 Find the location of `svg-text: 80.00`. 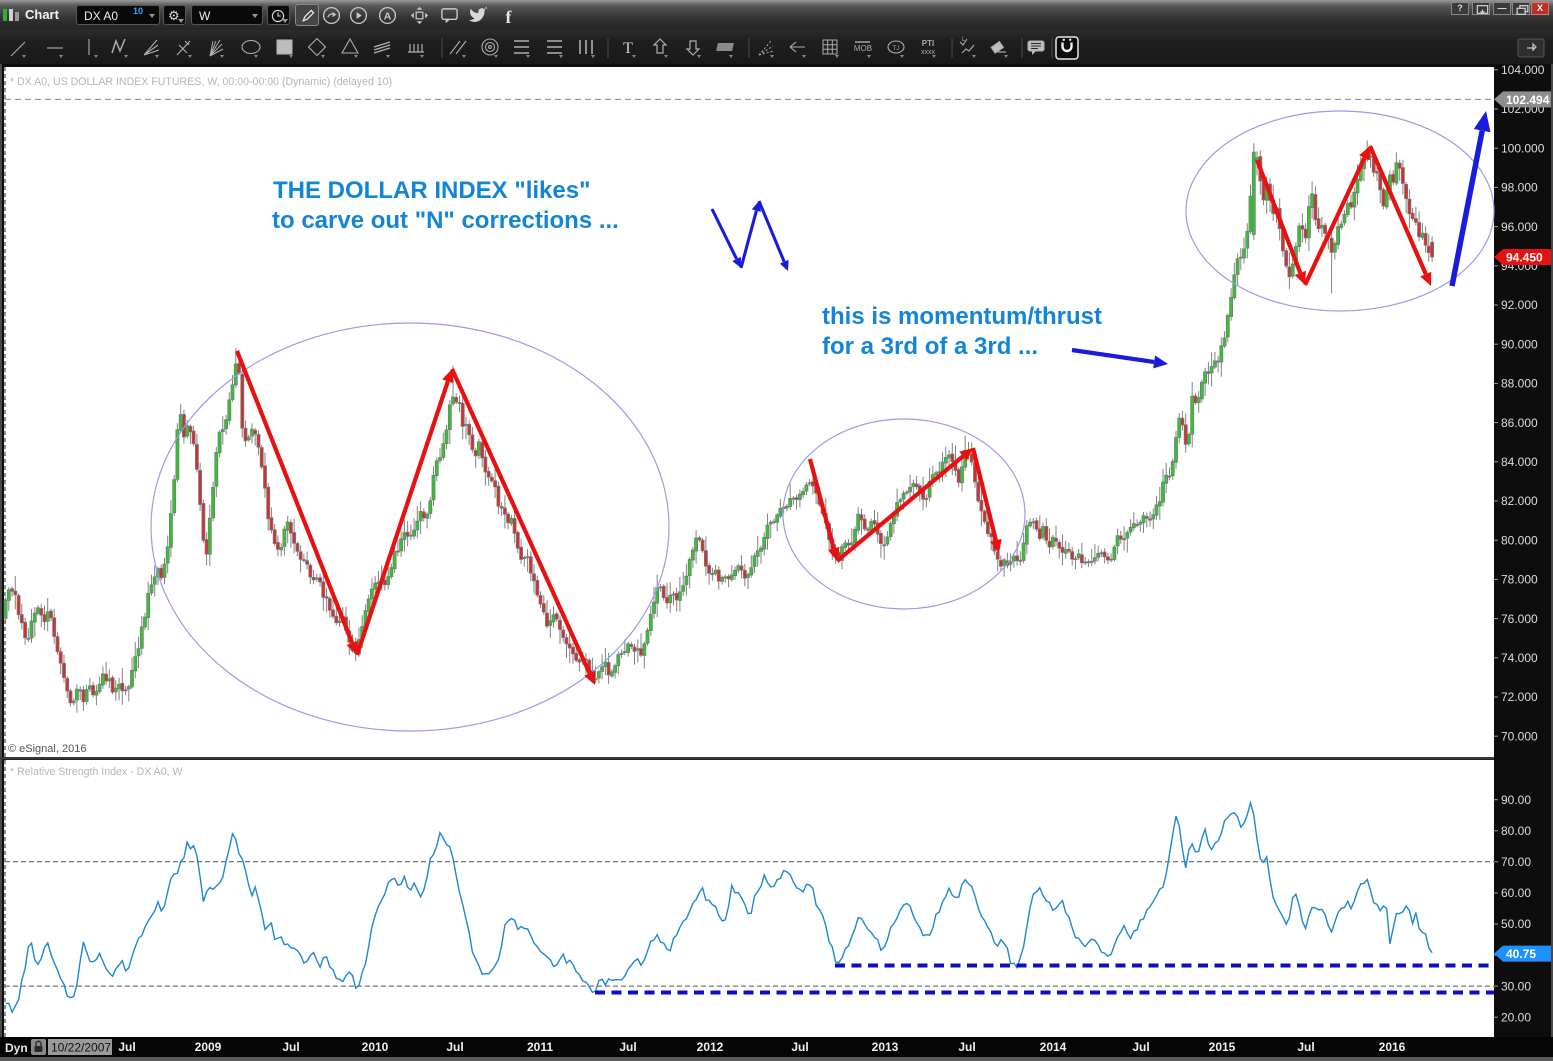

svg-text: 80.00 is located at coordinates (1516, 831).